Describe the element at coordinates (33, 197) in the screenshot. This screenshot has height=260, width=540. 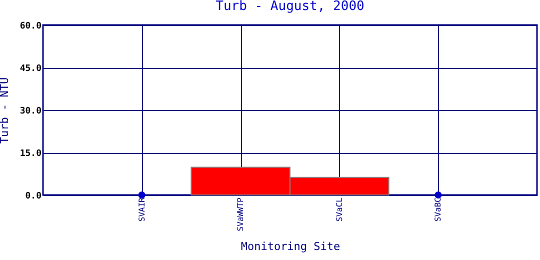
I see `y-tick-label: 0.0` at that location.